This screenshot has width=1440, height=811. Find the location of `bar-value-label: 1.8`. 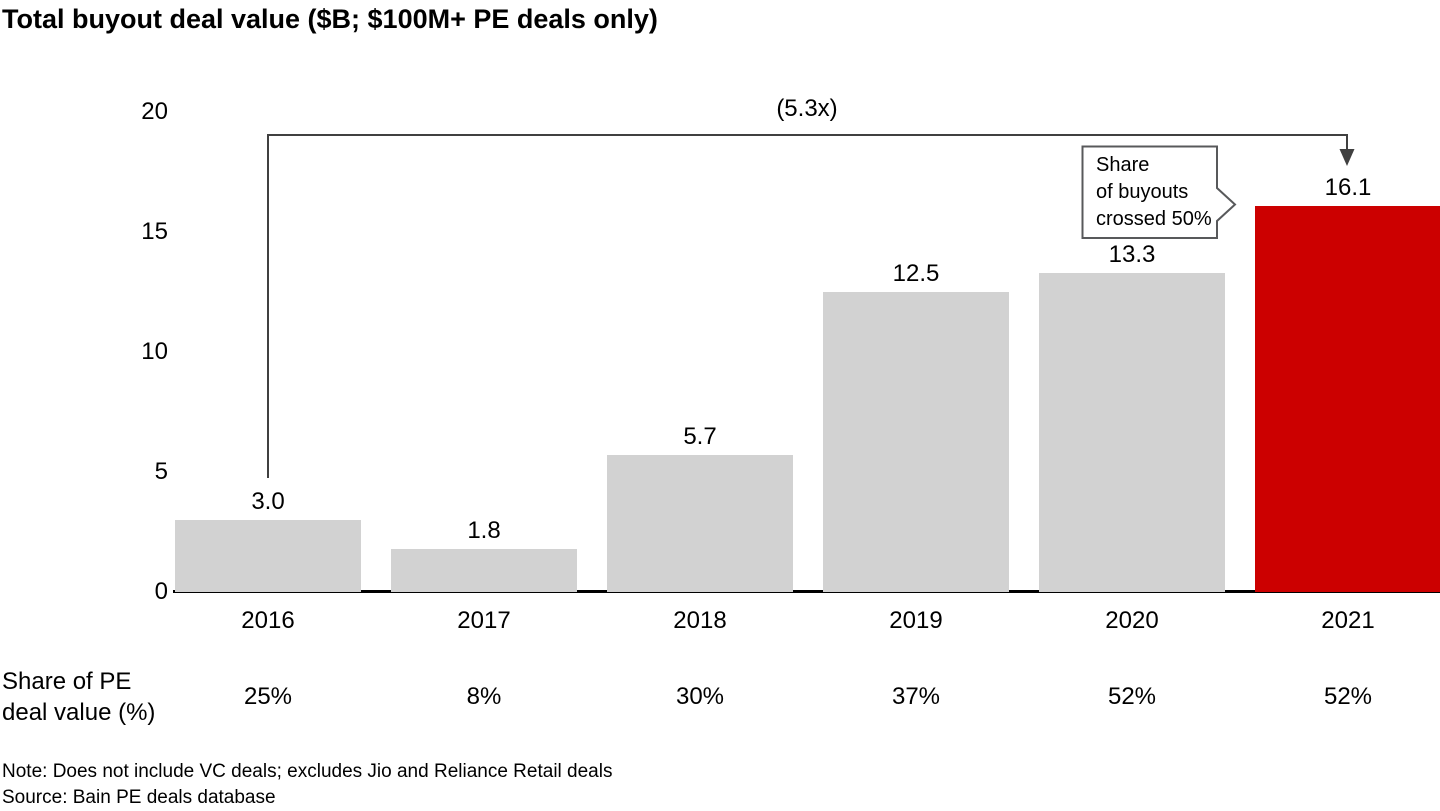

bar-value-label: 1.8 is located at coordinates (484, 530).